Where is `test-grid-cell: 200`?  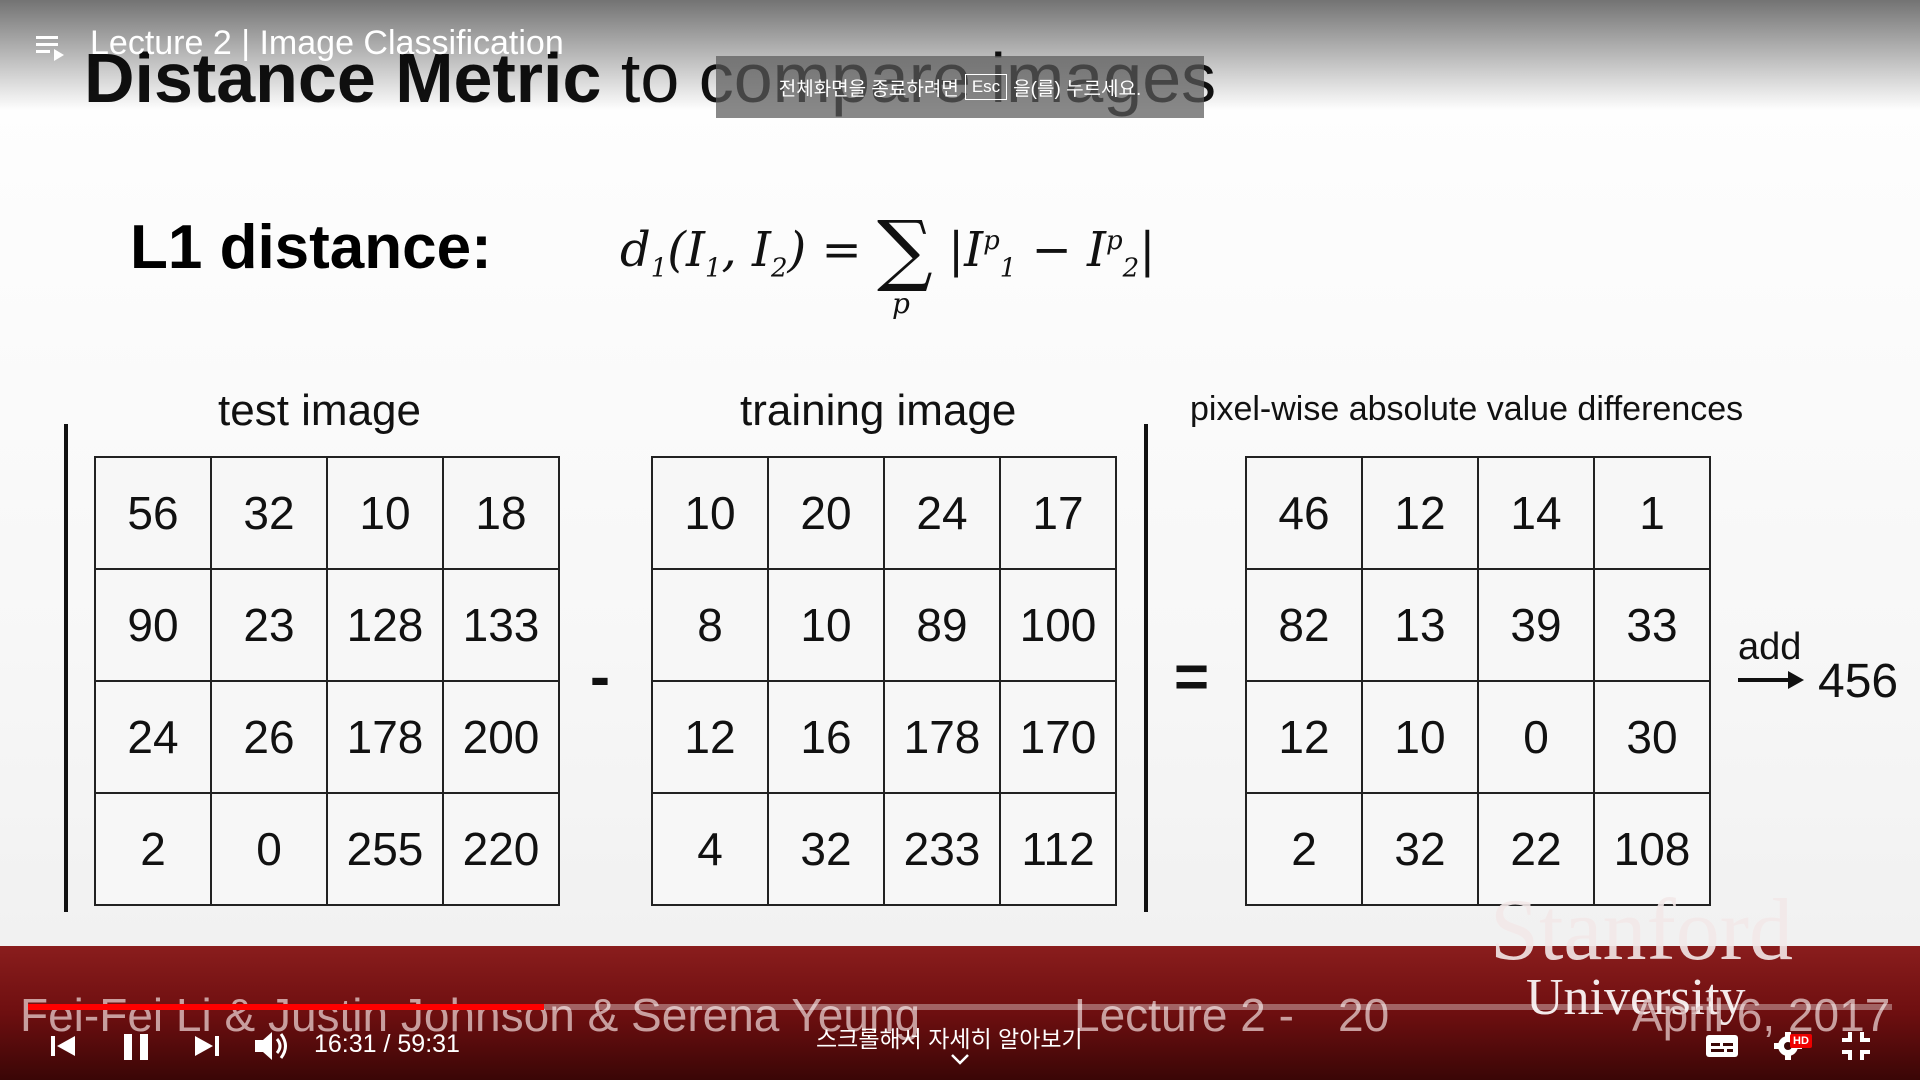
test-grid-cell: 200 is located at coordinates (501, 737).